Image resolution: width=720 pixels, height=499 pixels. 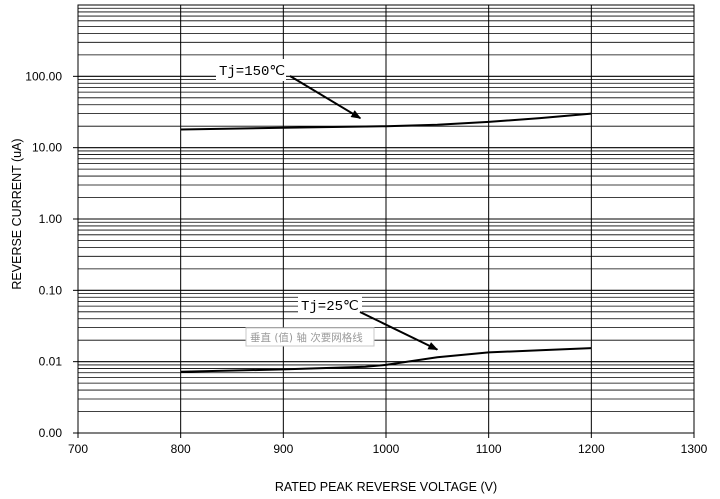 What do you see at coordinates (283, 449) in the screenshot?
I see `x-tick-label: 900` at bounding box center [283, 449].